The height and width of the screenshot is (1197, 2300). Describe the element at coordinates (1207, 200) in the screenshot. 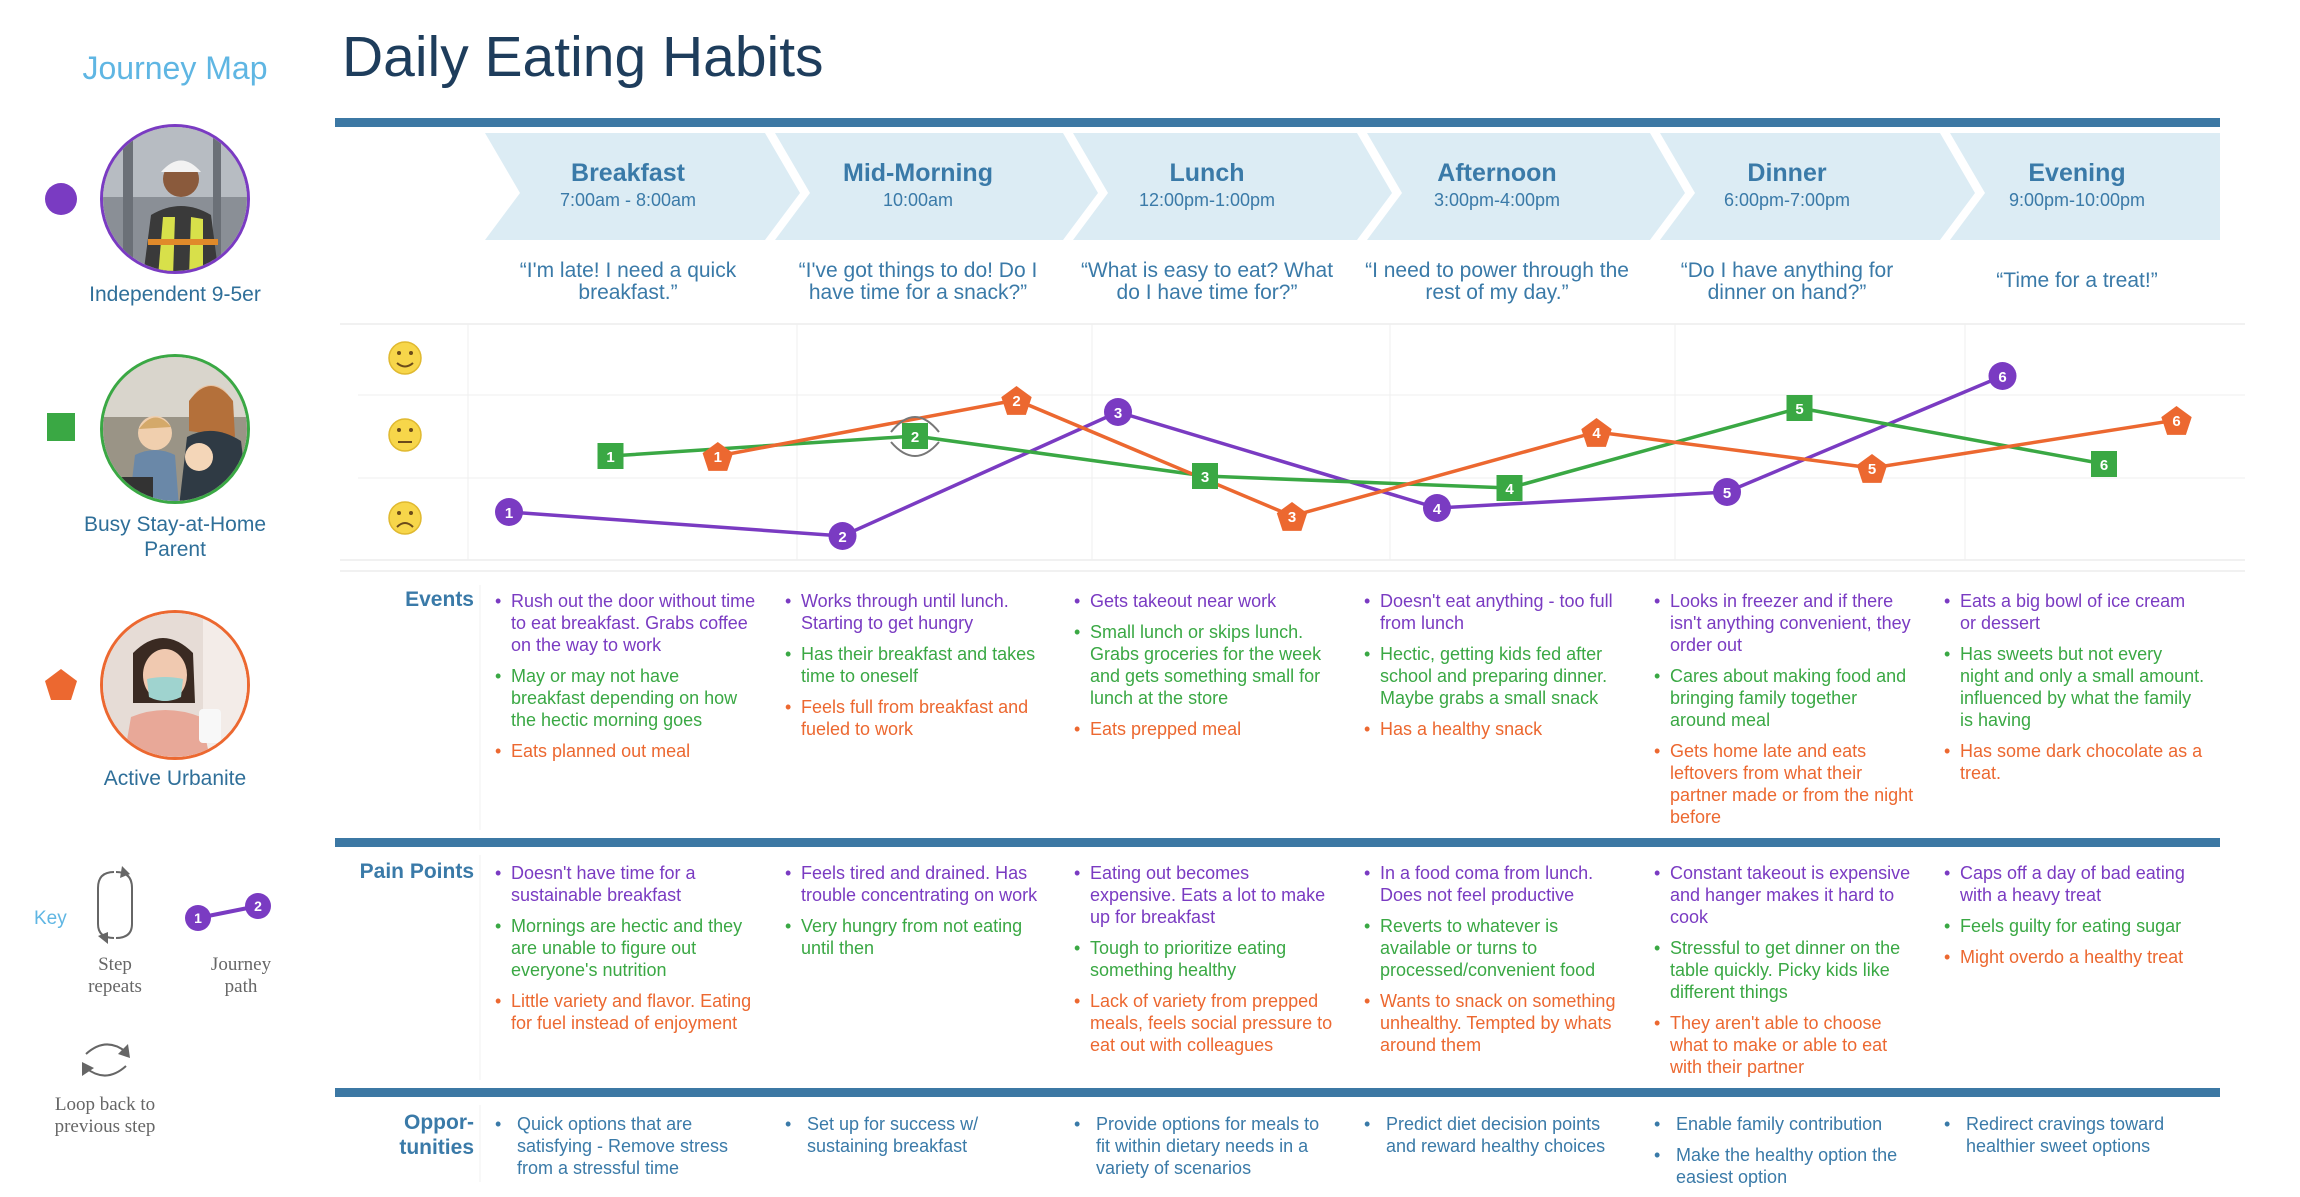

I see `phase-time-lunch: 12:00pm-1:00pm` at that location.